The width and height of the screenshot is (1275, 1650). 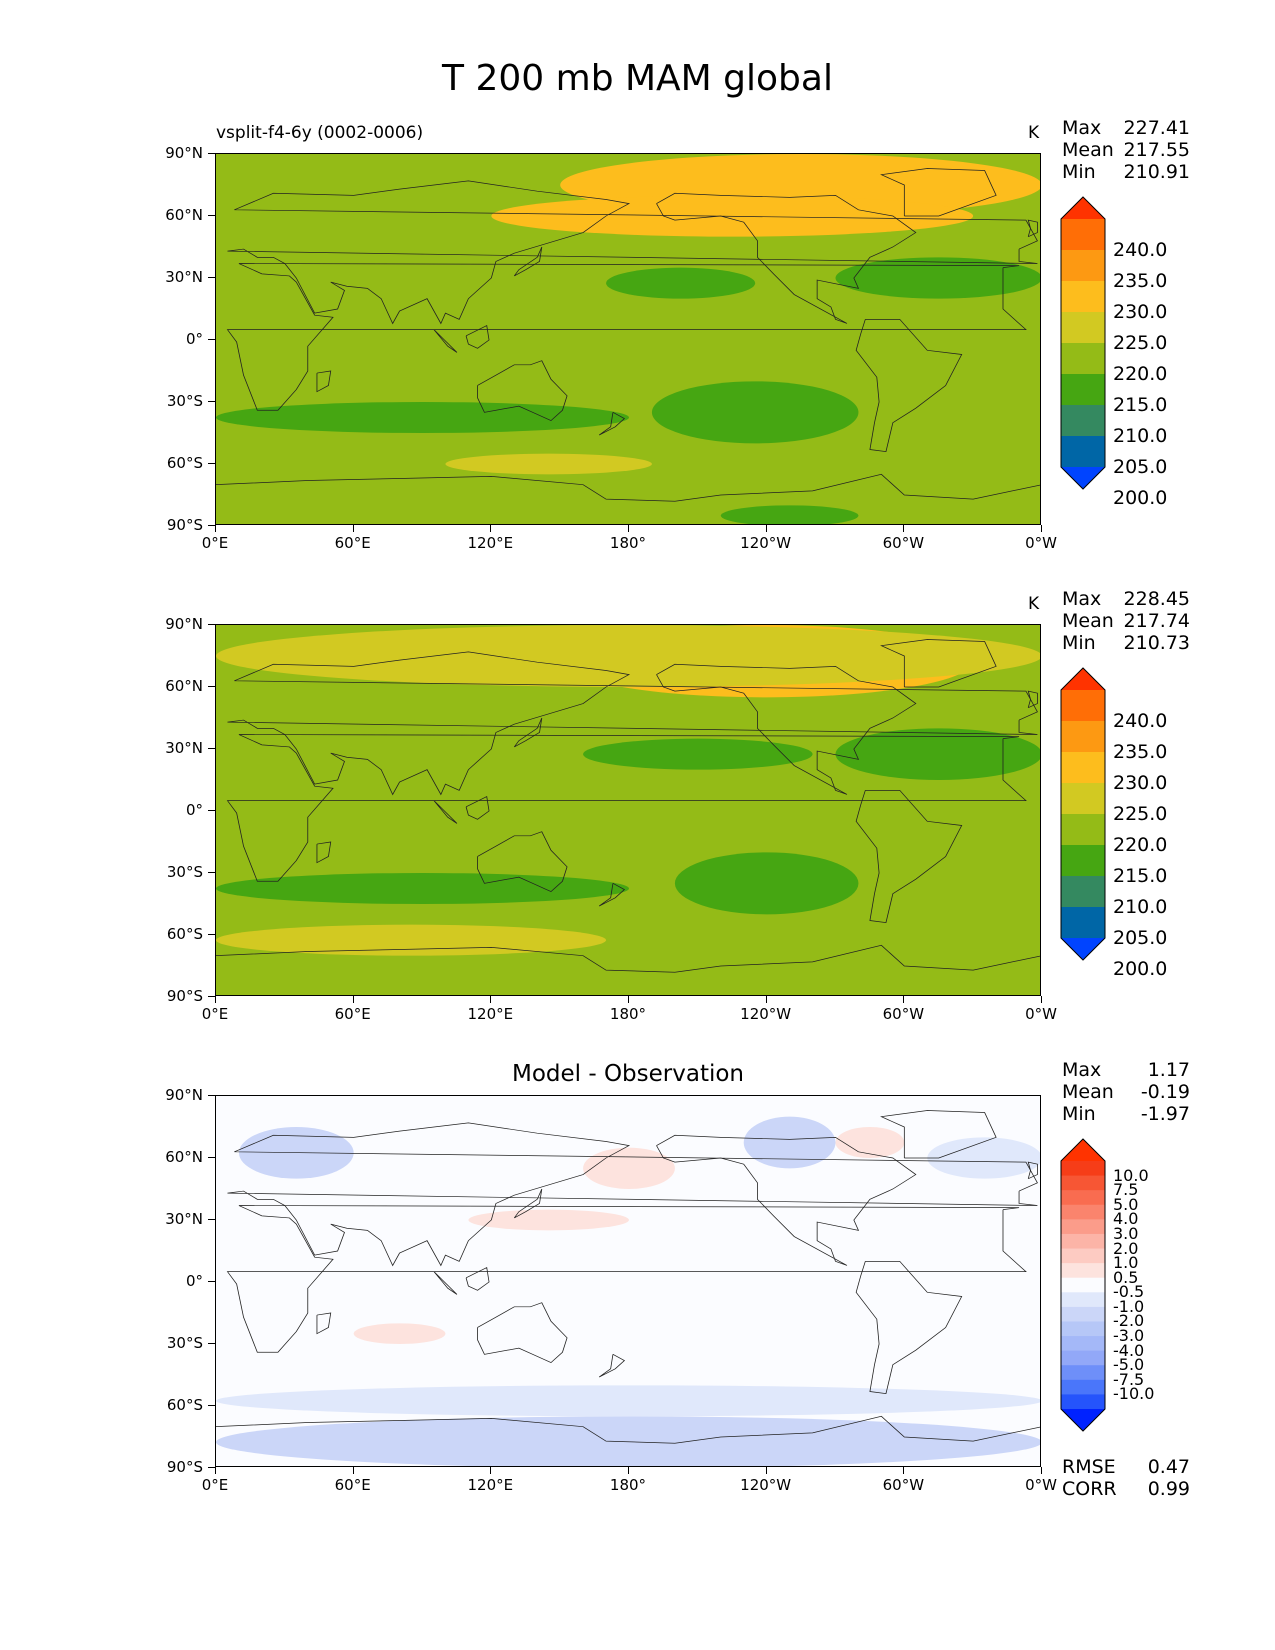 I want to click on colorbar-label: -1.0, so click(x=1129, y=1306).